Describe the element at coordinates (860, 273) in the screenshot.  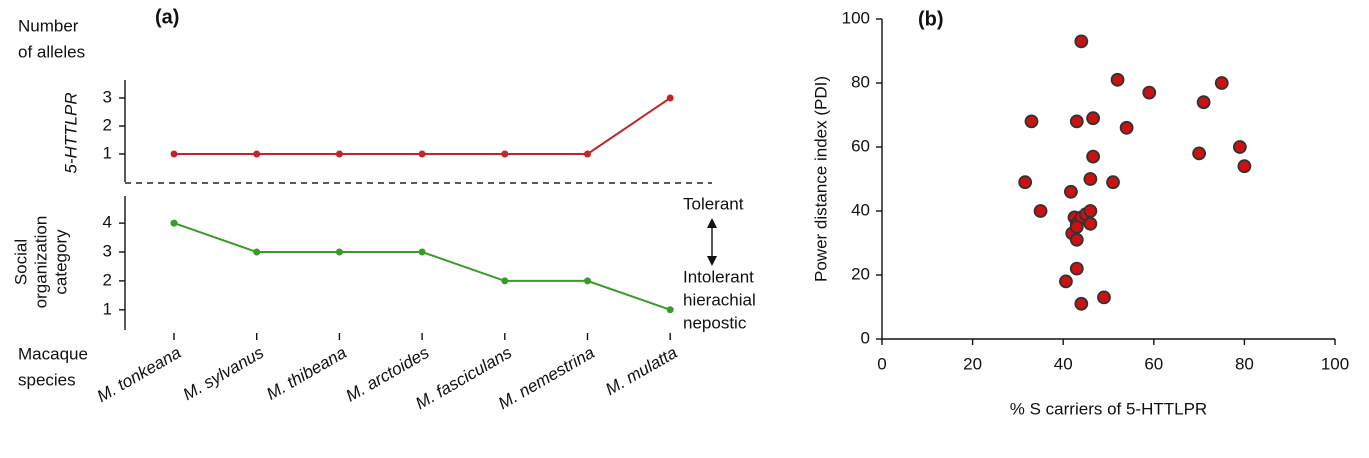
I see `y-tick-label: 20` at that location.